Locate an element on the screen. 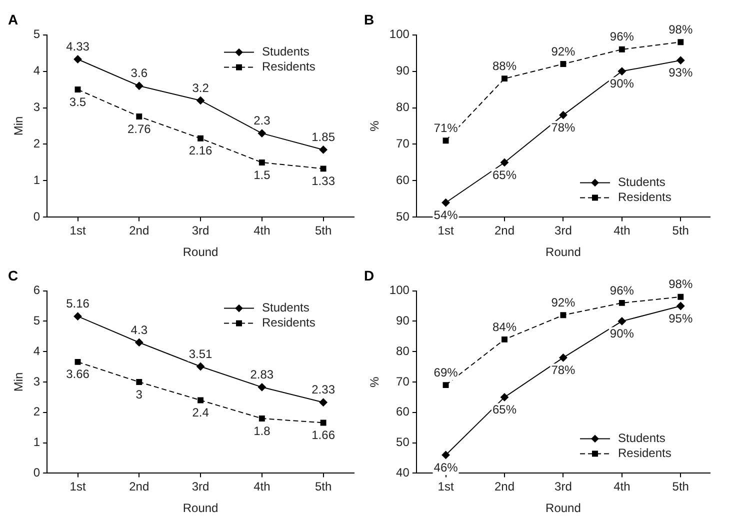 This screenshot has height=528, width=729. y-tick-label: 4 is located at coordinates (36, 71).